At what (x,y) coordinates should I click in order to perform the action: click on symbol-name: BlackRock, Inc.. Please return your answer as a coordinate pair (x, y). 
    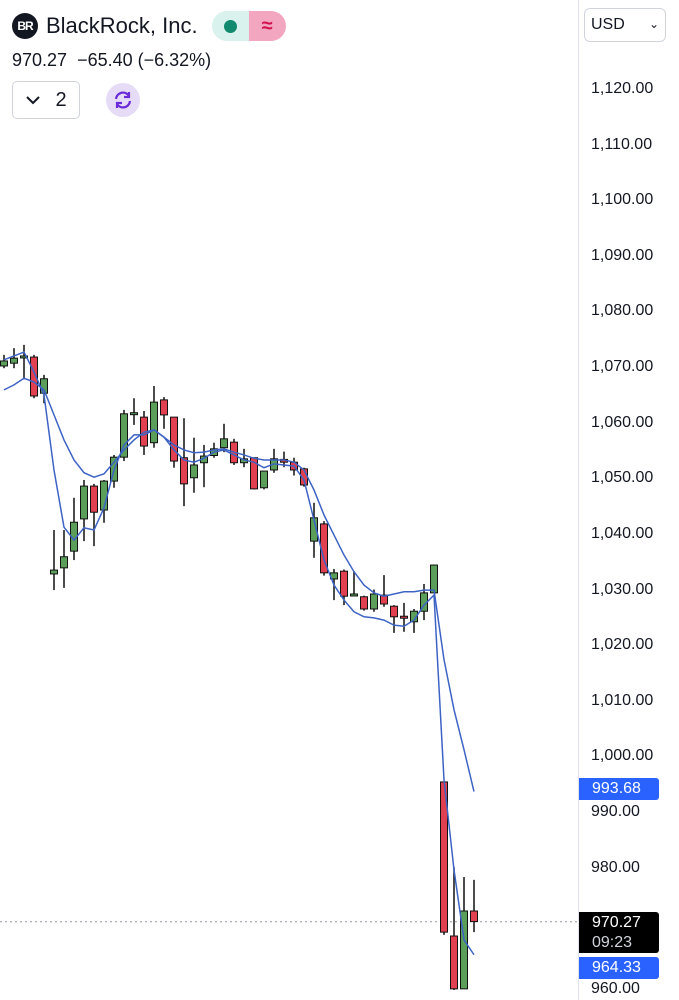
    Looking at the image, I should click on (122, 25).